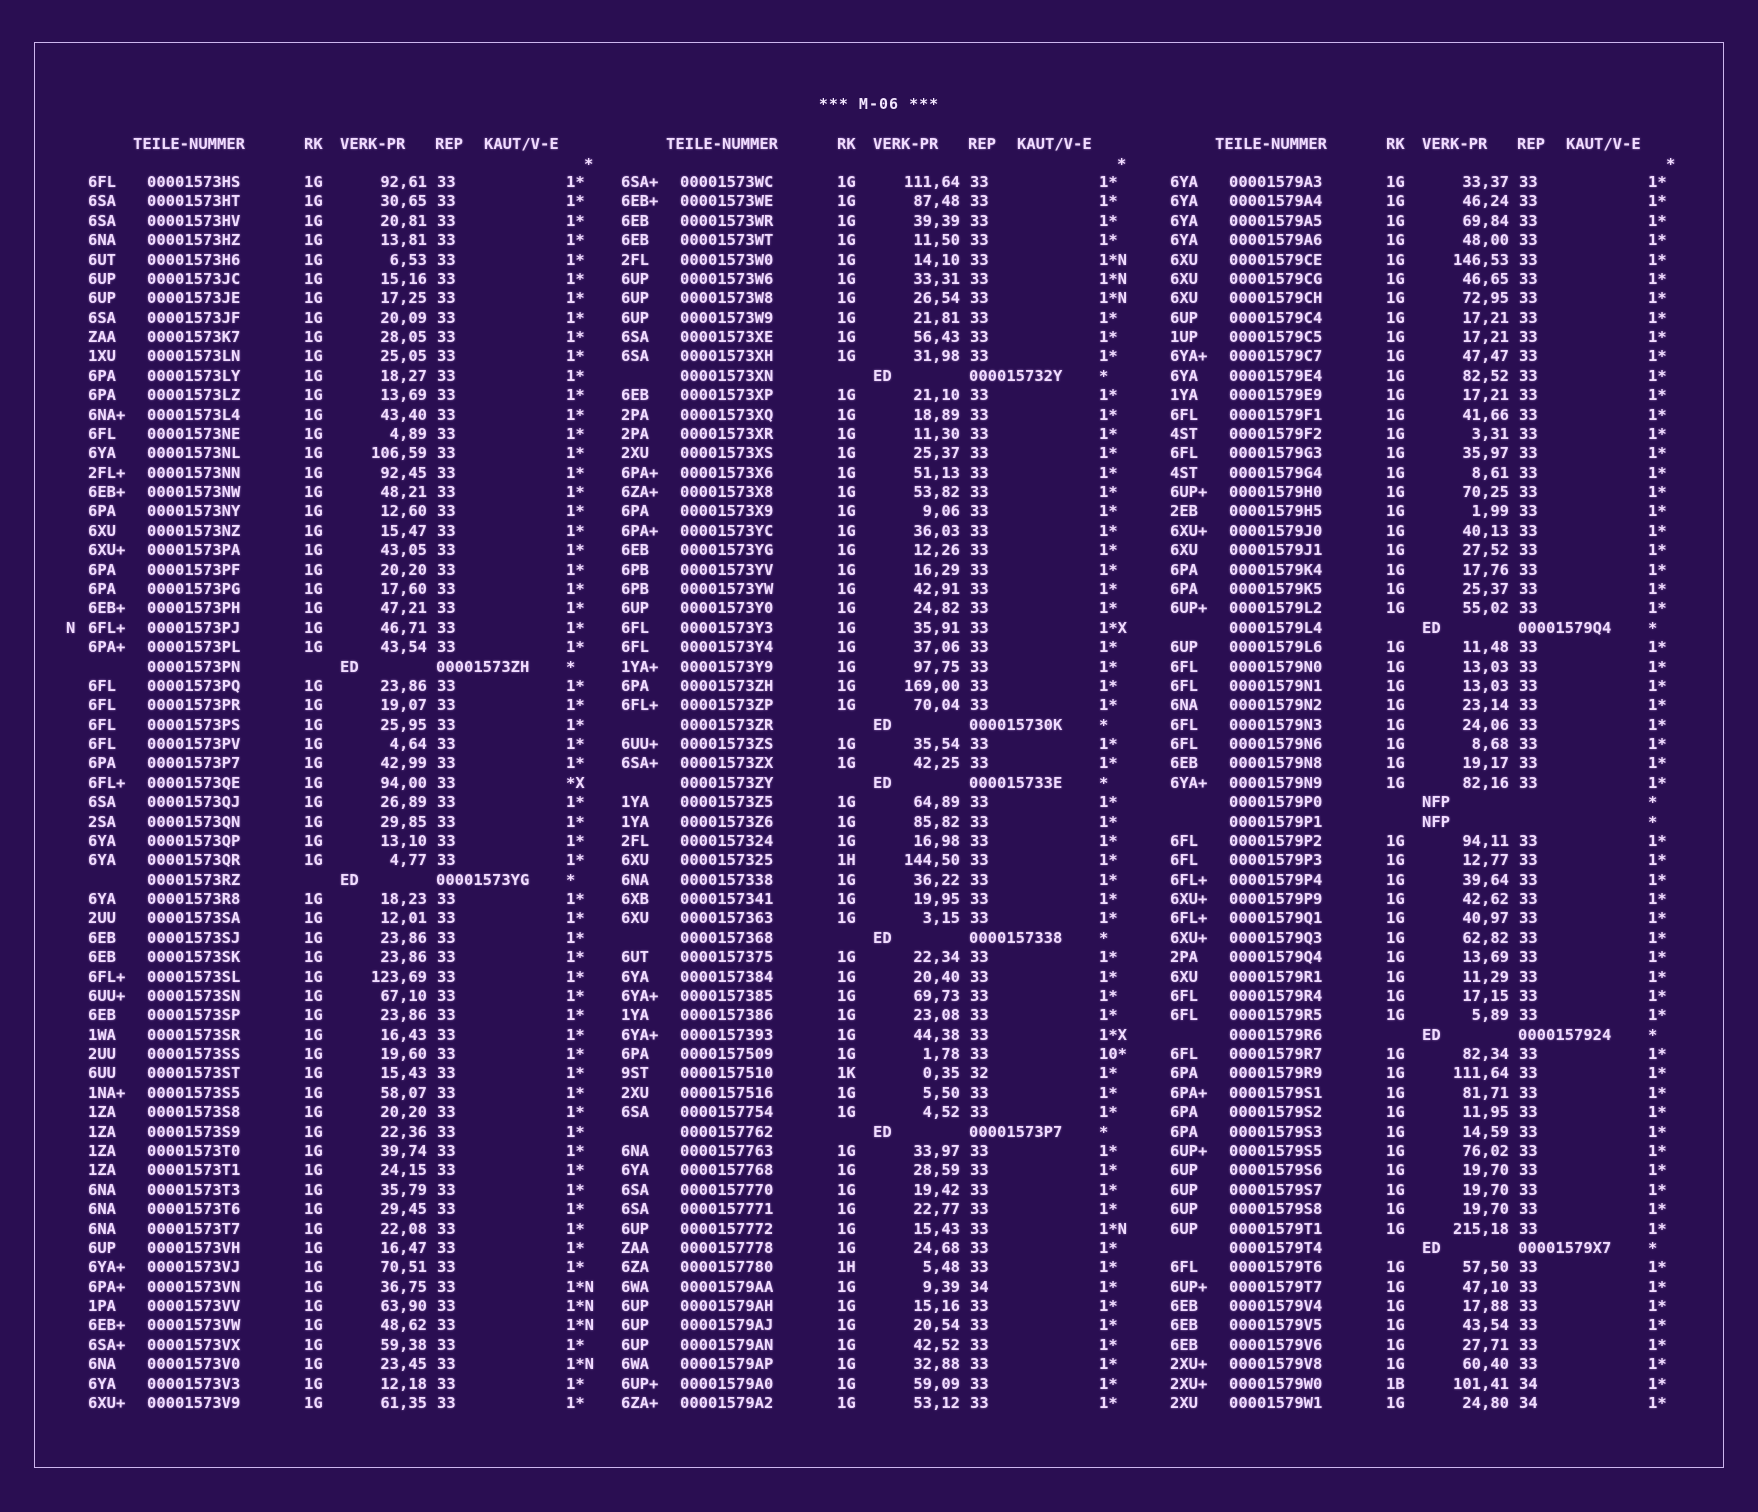 The width and height of the screenshot is (1758, 1512). I want to click on table-row: 6FL+ 00001579Q1 1G 40,97 33 1*, so click(879, 919).